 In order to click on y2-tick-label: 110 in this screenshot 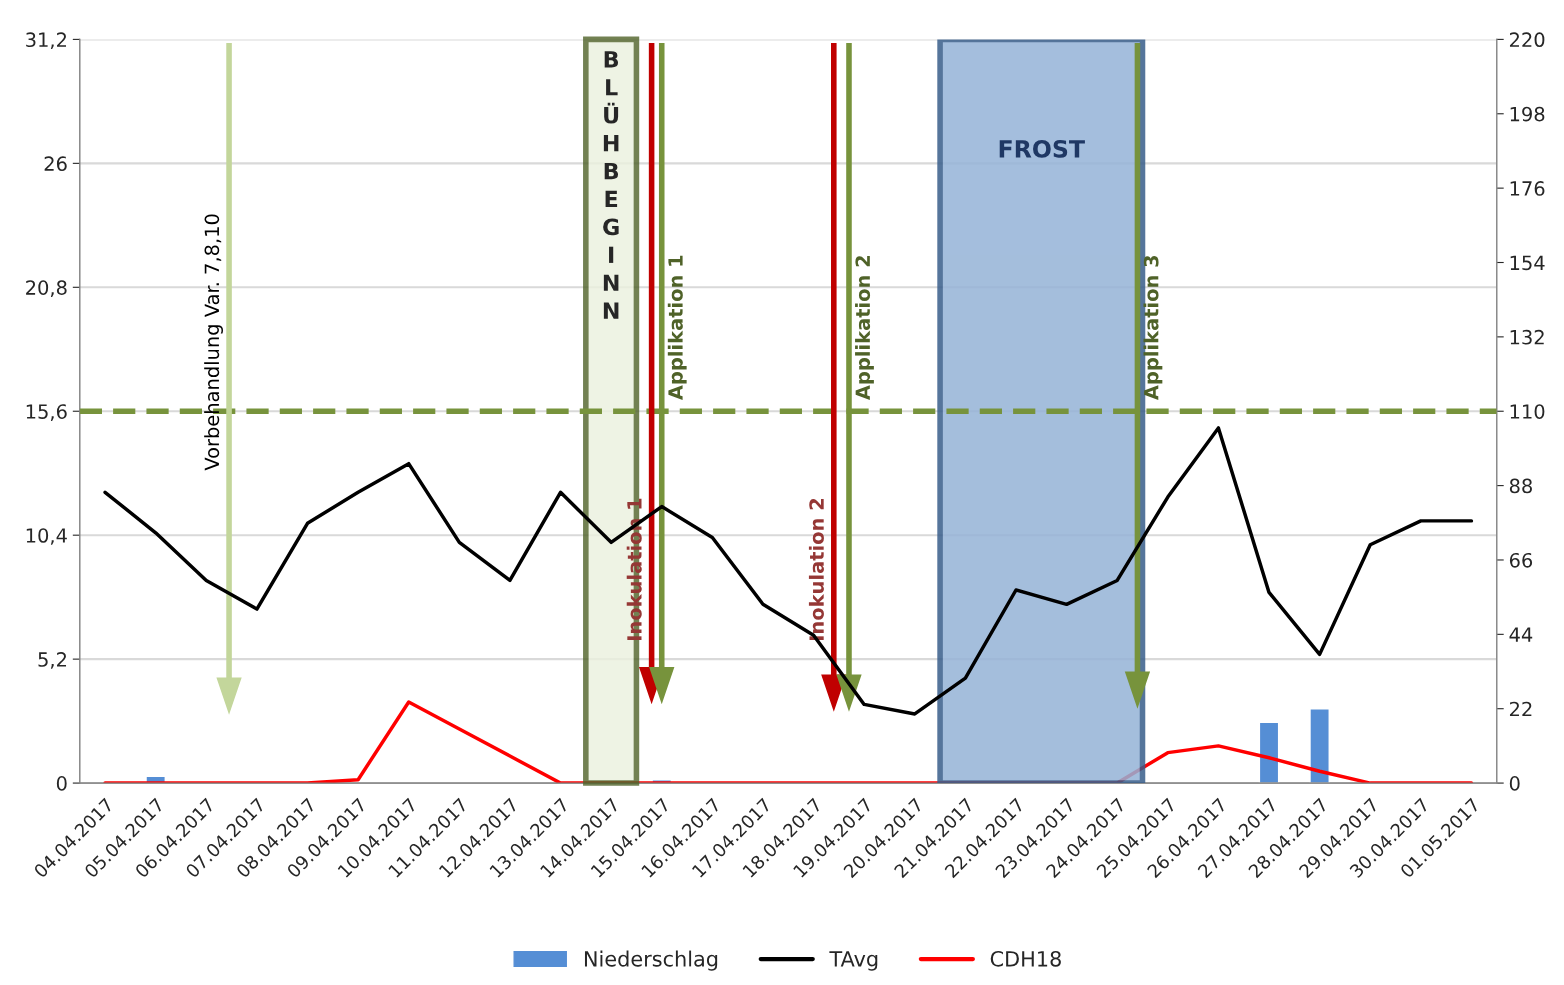, I will do `click(1527, 411)`.